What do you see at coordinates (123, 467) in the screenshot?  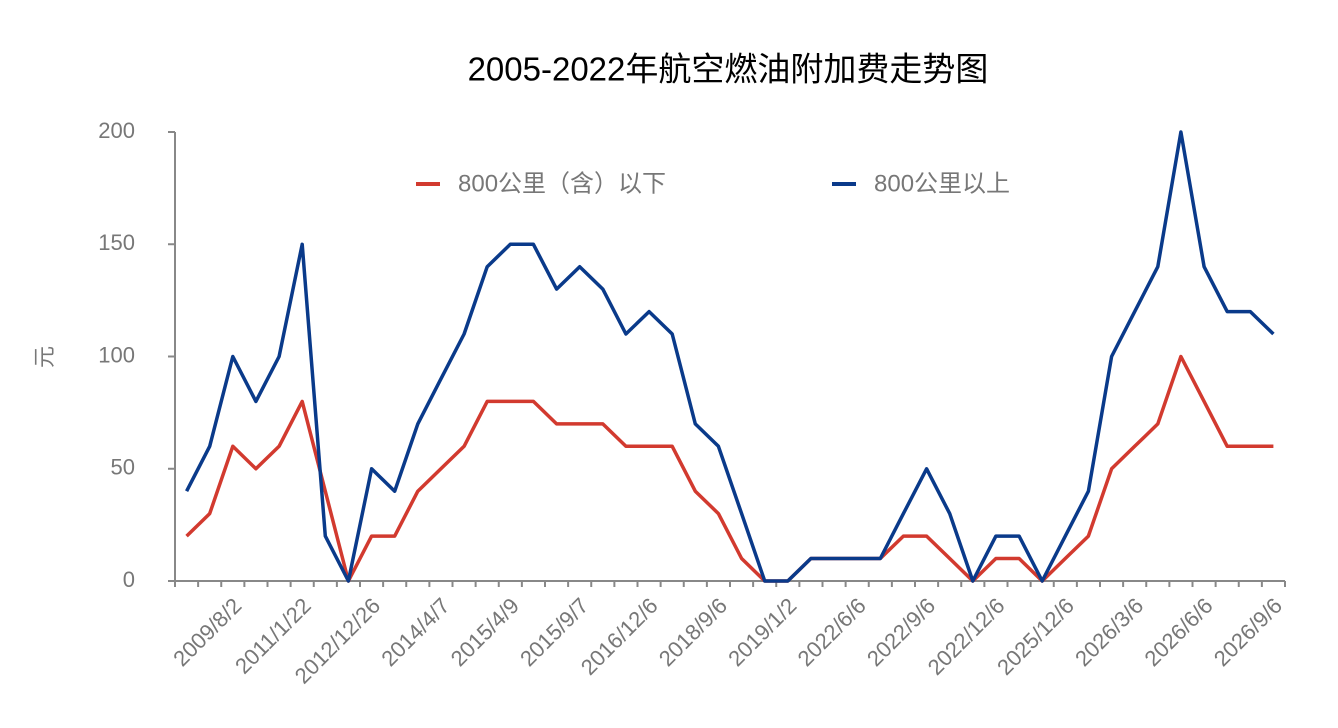 I see `y-tick-label: 50` at bounding box center [123, 467].